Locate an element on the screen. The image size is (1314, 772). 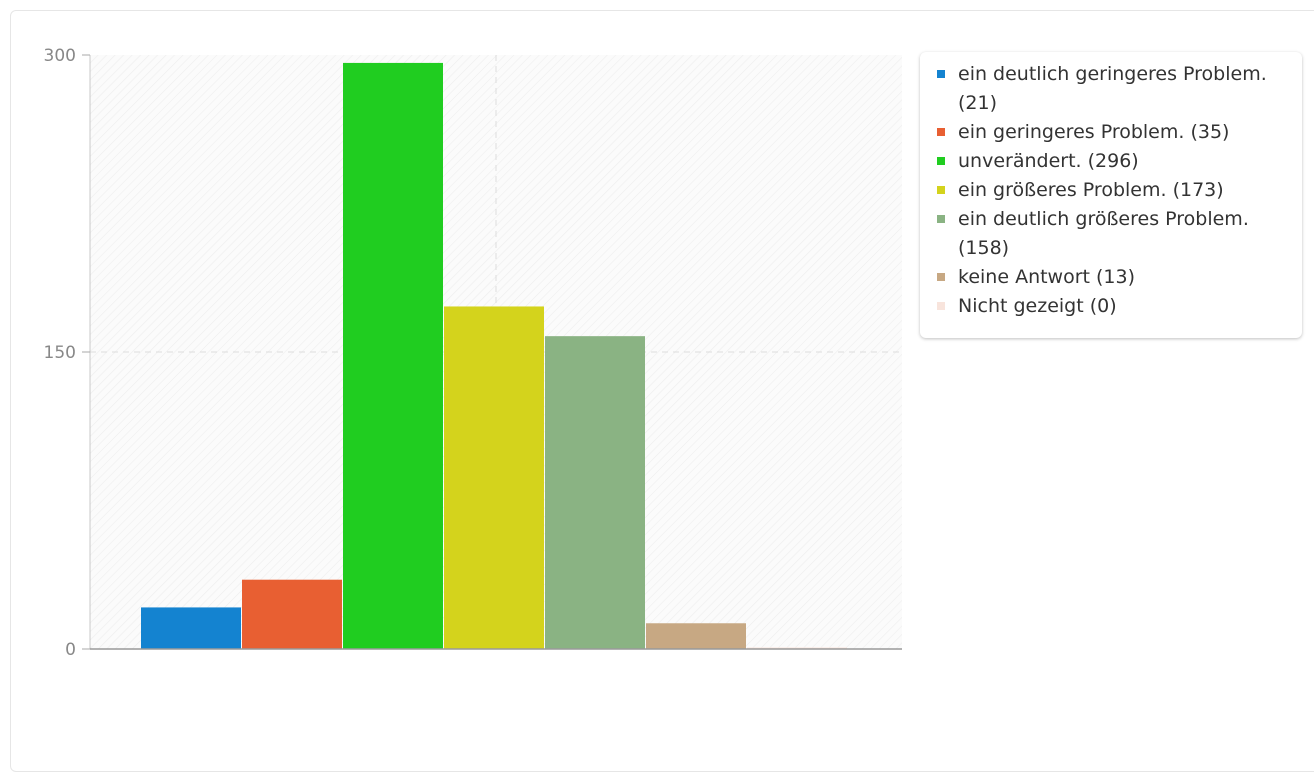
legend-item: ein geringeres Problem. (35) is located at coordinates (1116, 132).